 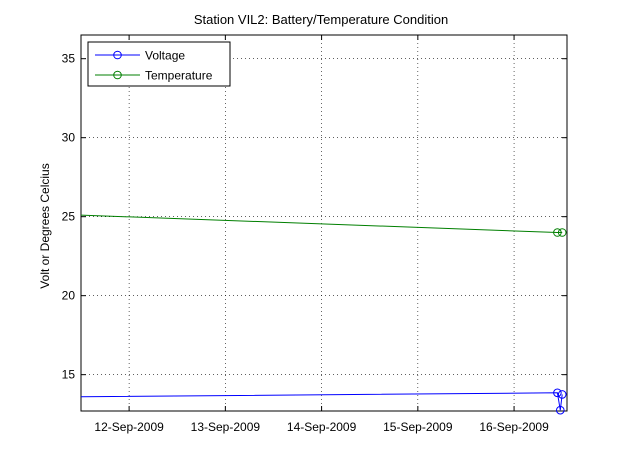 What do you see at coordinates (322, 427) in the screenshot?
I see `x-tick-label: 14-Sep-2009` at bounding box center [322, 427].